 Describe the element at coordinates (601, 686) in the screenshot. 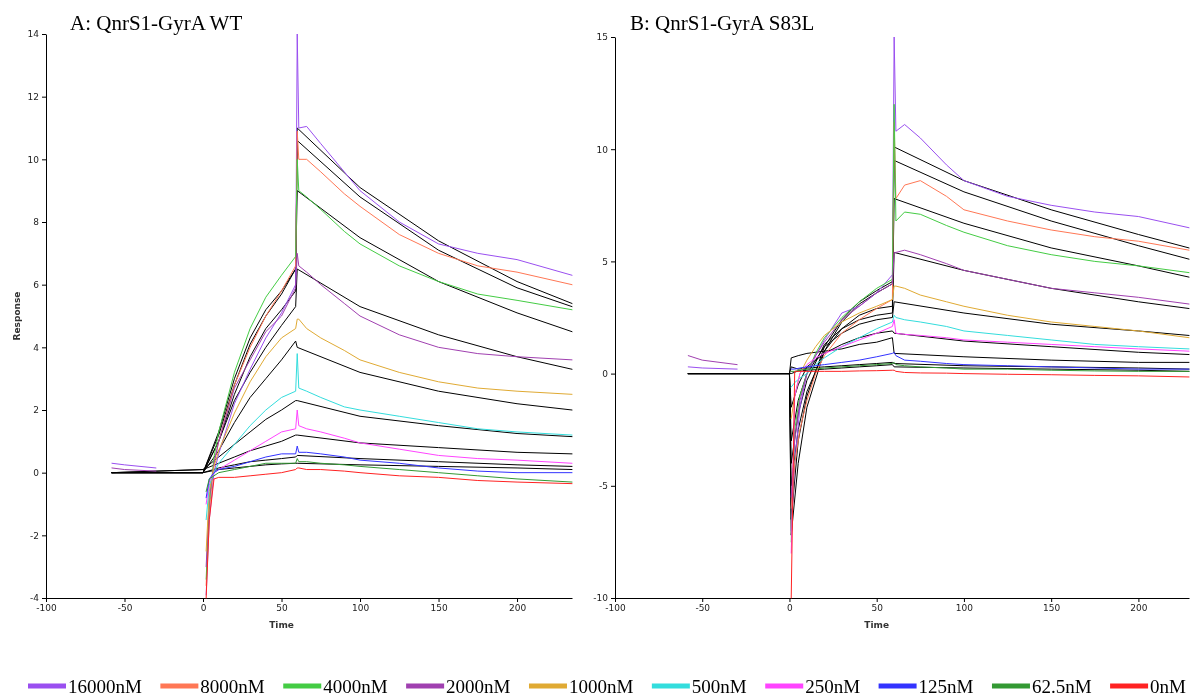

I see `legend-label: 1000nM` at that location.